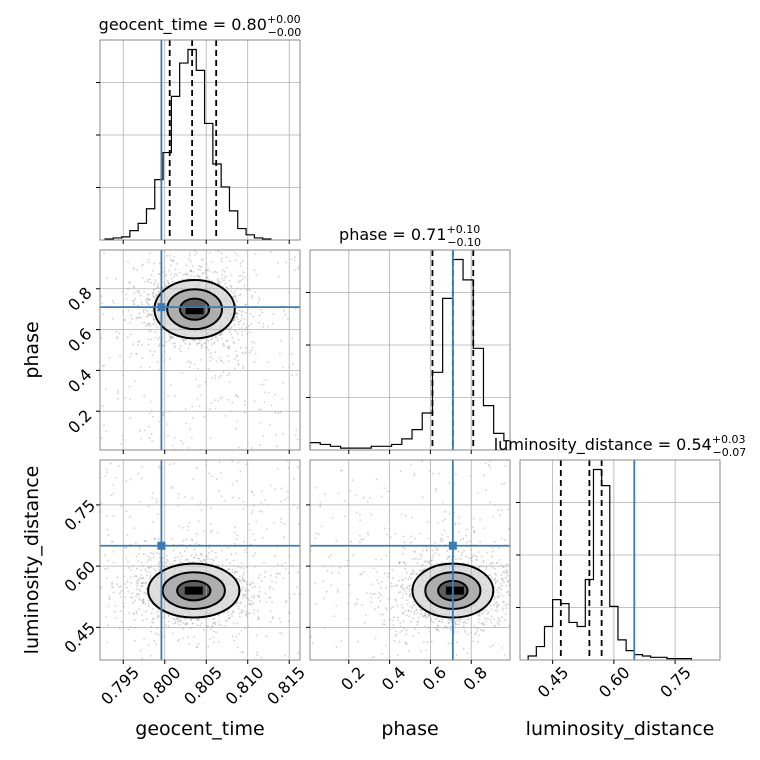 Image resolution: width=760 pixels, height=760 pixels. Describe the element at coordinates (620, 560) in the screenshot. I see `panel-frame` at that location.